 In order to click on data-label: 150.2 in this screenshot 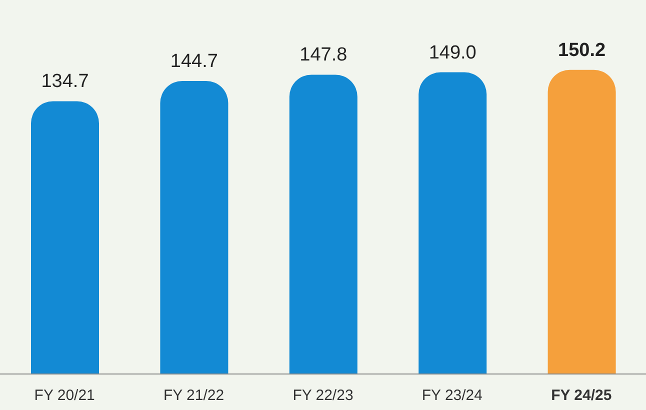, I will do `click(582, 50)`.